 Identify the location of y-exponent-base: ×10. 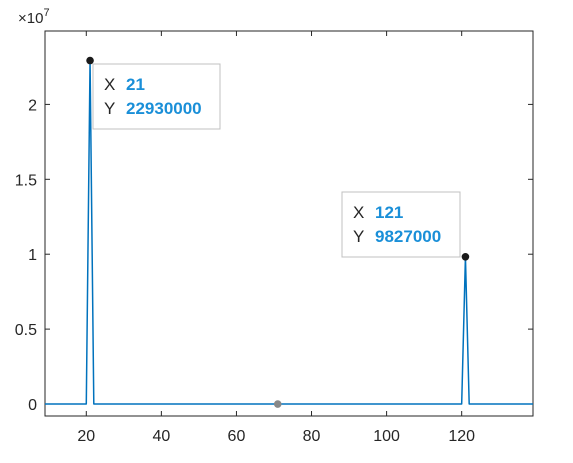
(30, 18).